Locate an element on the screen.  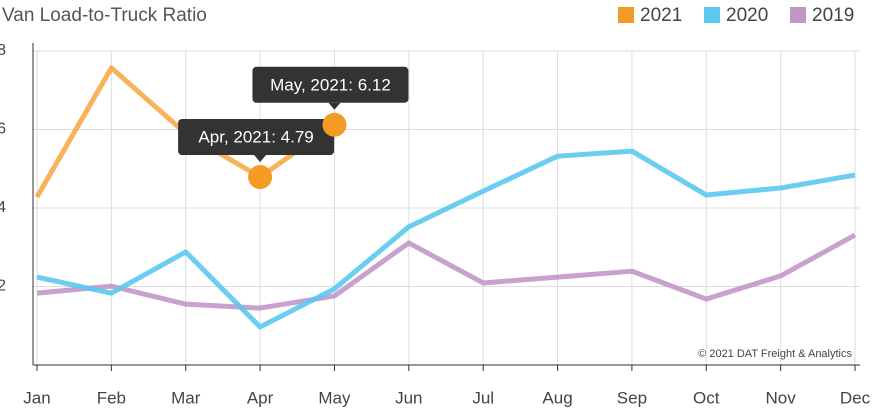
x-tick-label: Dec is located at coordinates (855, 397).